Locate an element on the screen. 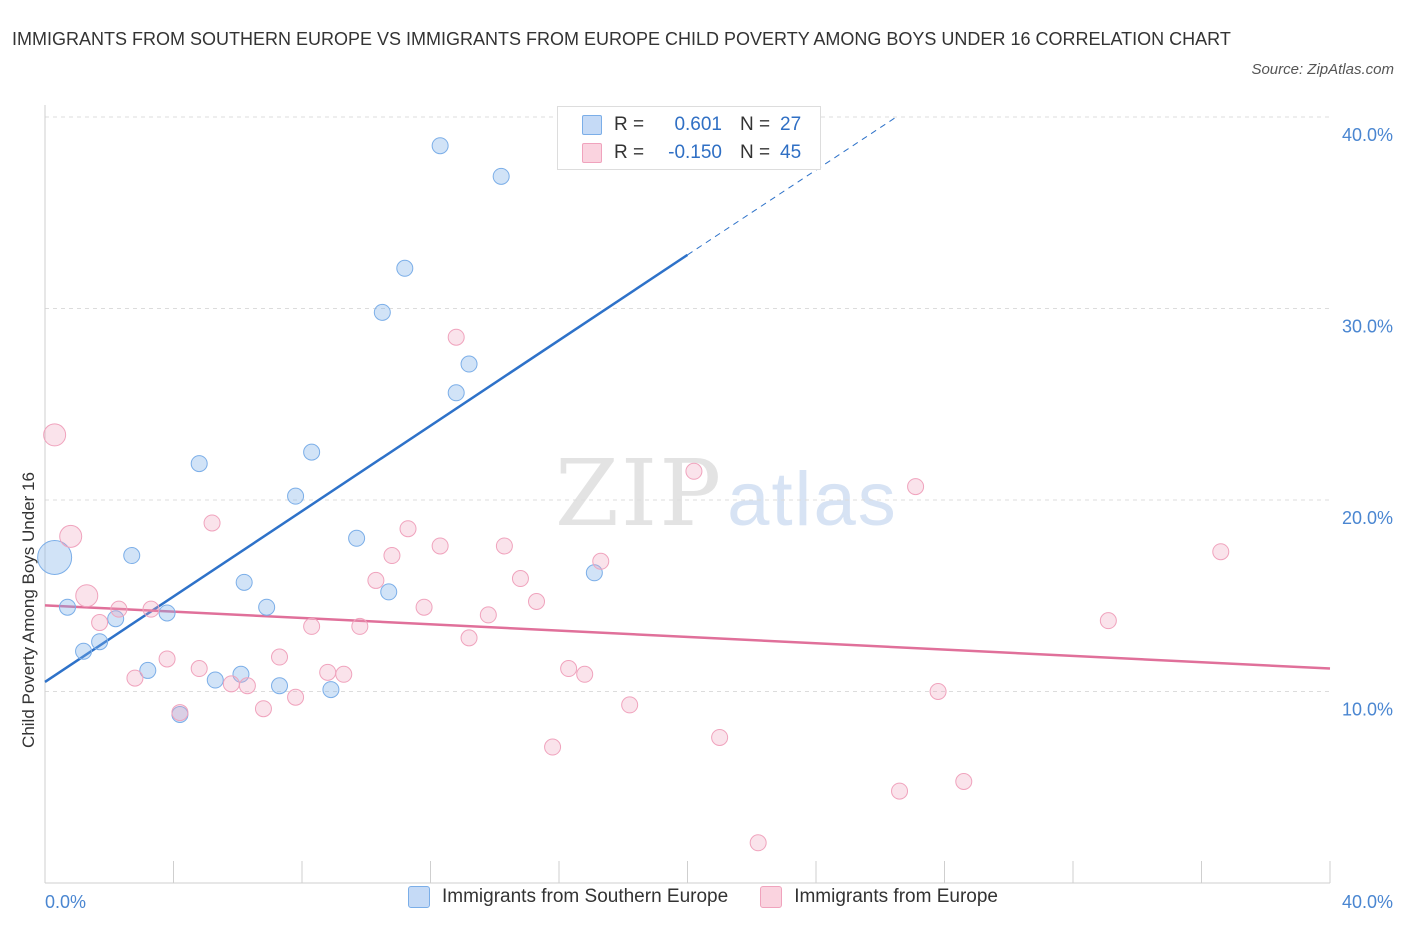  y-tick-label: 10.0% is located at coordinates (1367, 710).